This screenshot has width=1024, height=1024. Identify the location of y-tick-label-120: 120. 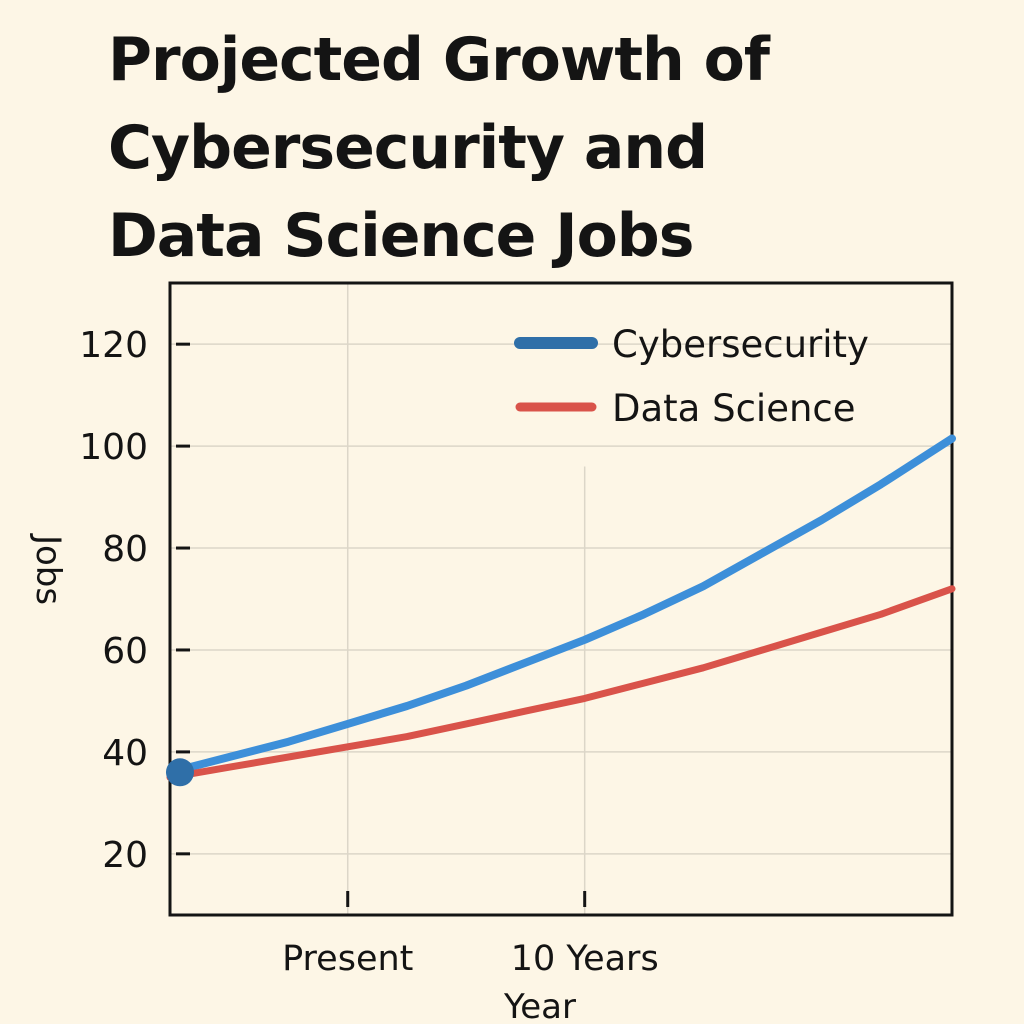
(113, 345).